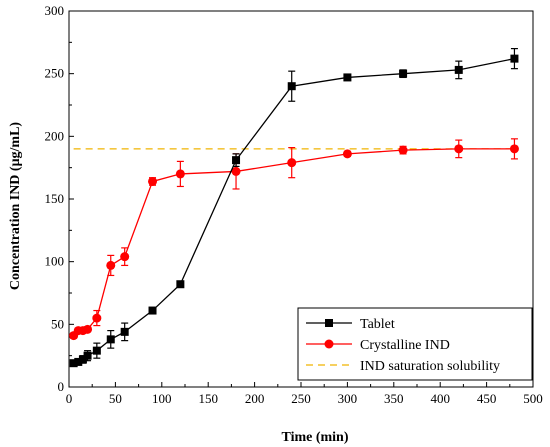 This screenshot has height=447, width=550. I want to click on legend-item: Crystalline IND, so click(378, 345).